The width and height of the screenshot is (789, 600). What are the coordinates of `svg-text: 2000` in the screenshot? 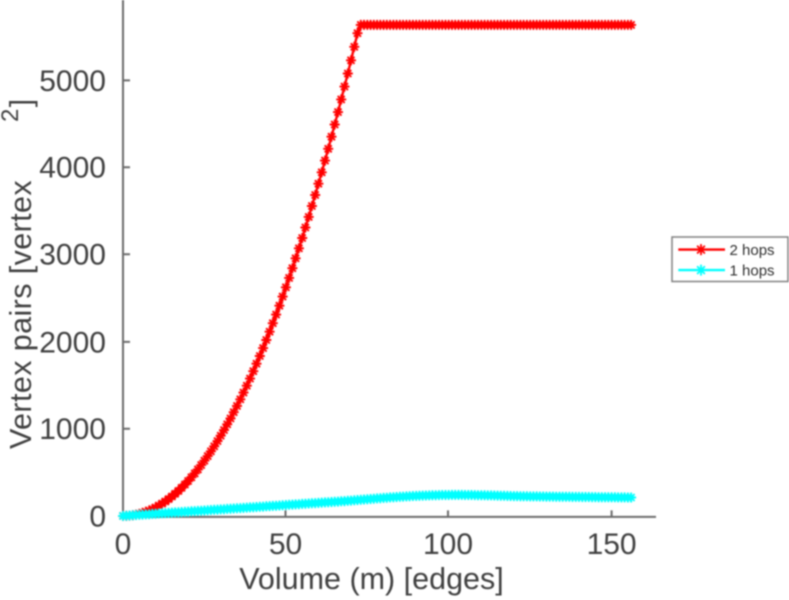 It's located at (72, 342).